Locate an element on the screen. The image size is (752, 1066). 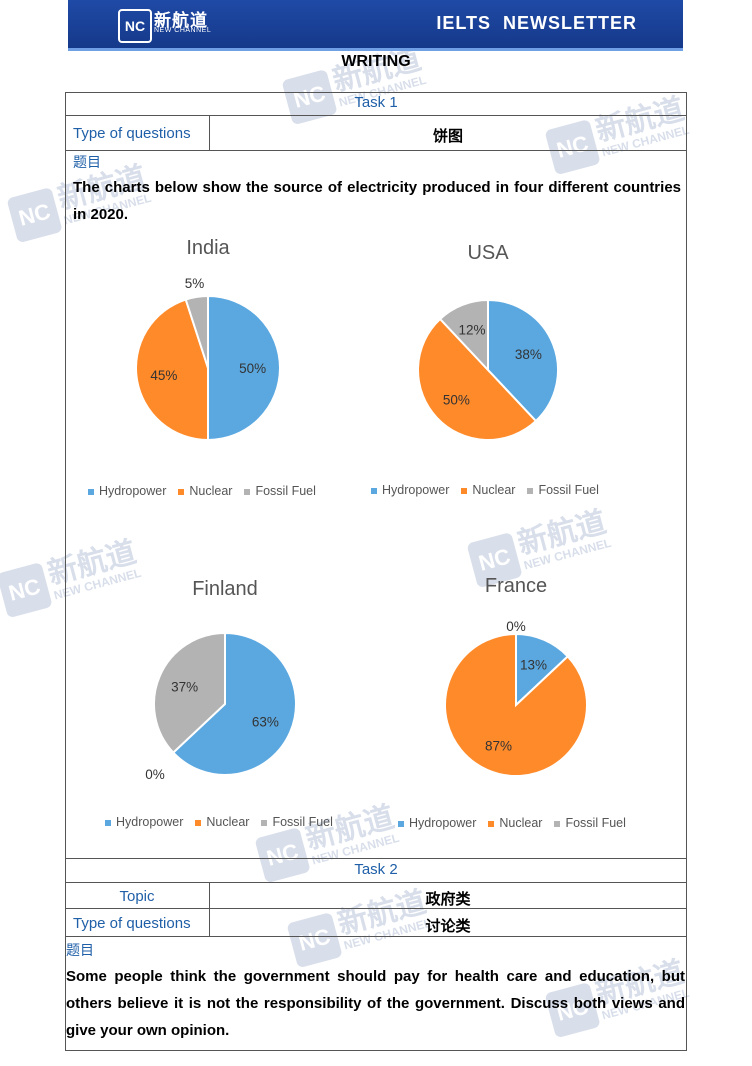
data-label: 38% is located at coordinates (528, 354).